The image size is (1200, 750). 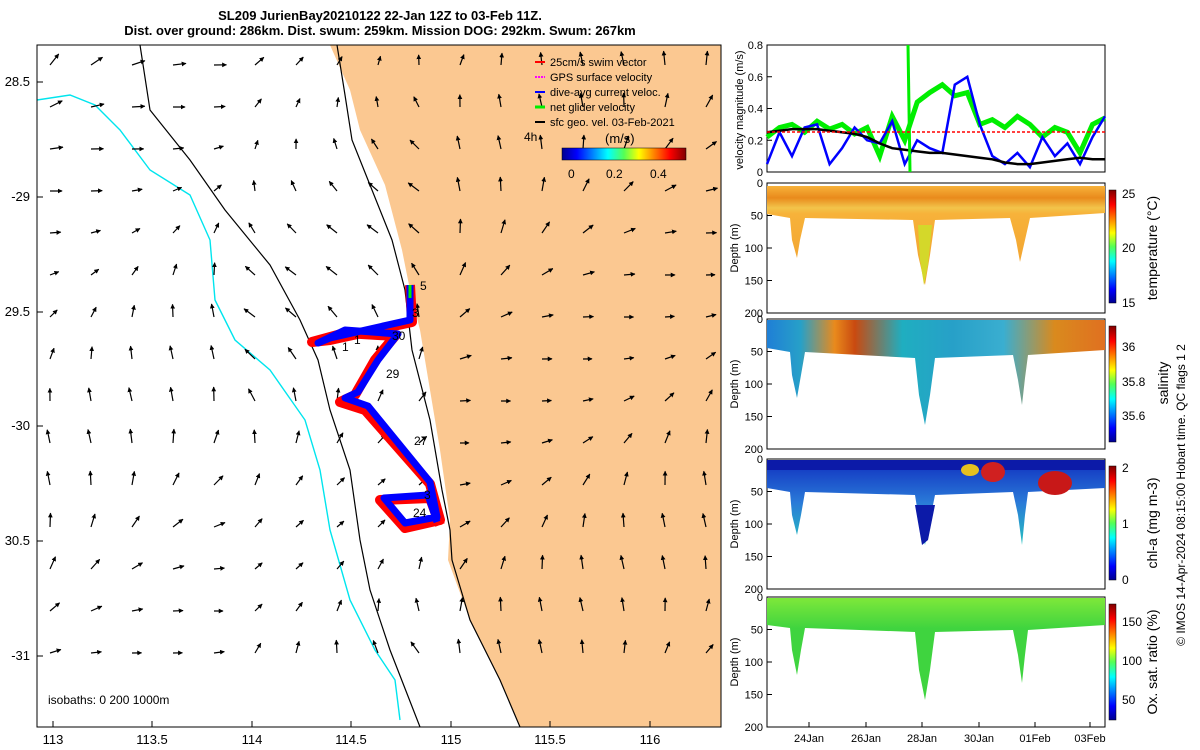 What do you see at coordinates (754, 558) in the screenshot?
I see `depth-tick-label: 150` at bounding box center [754, 558].